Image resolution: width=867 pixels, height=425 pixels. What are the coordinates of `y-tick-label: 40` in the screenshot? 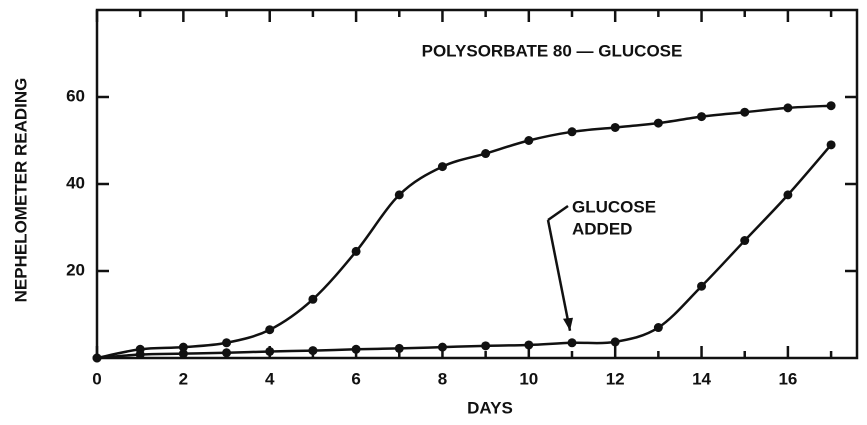 It's located at (75, 182).